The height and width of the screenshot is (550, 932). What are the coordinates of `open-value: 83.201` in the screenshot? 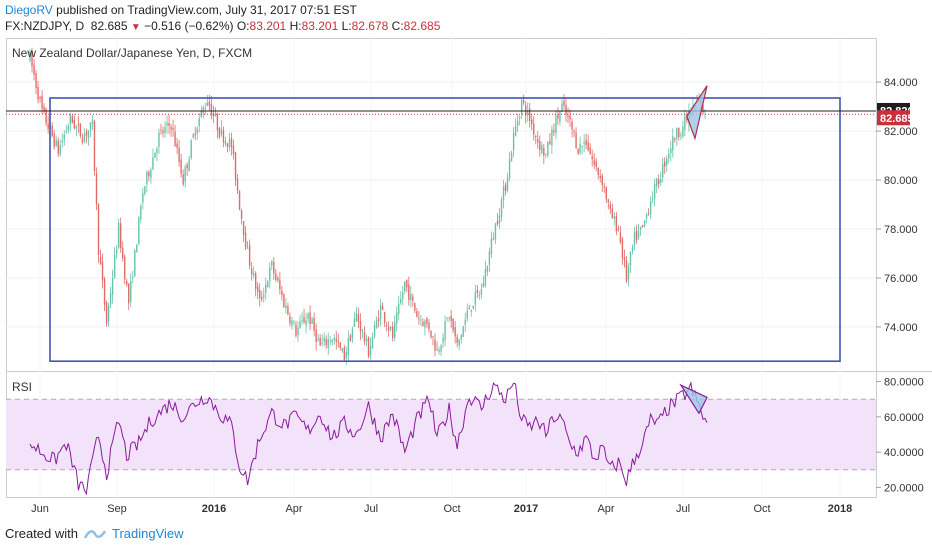 It's located at (268, 26).